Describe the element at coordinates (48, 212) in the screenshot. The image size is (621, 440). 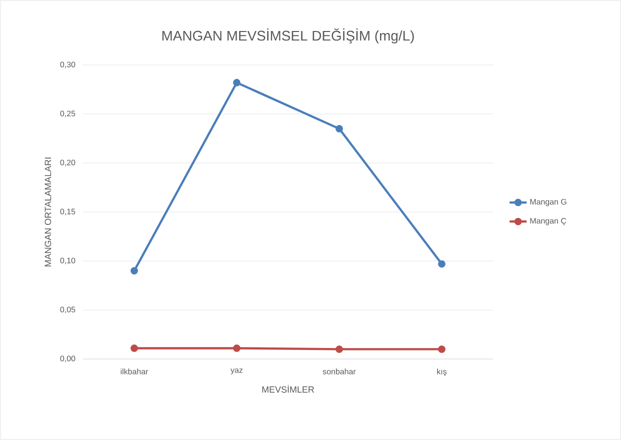
I see `y-axis-title: MANGAN ORTALAMALARI` at that location.